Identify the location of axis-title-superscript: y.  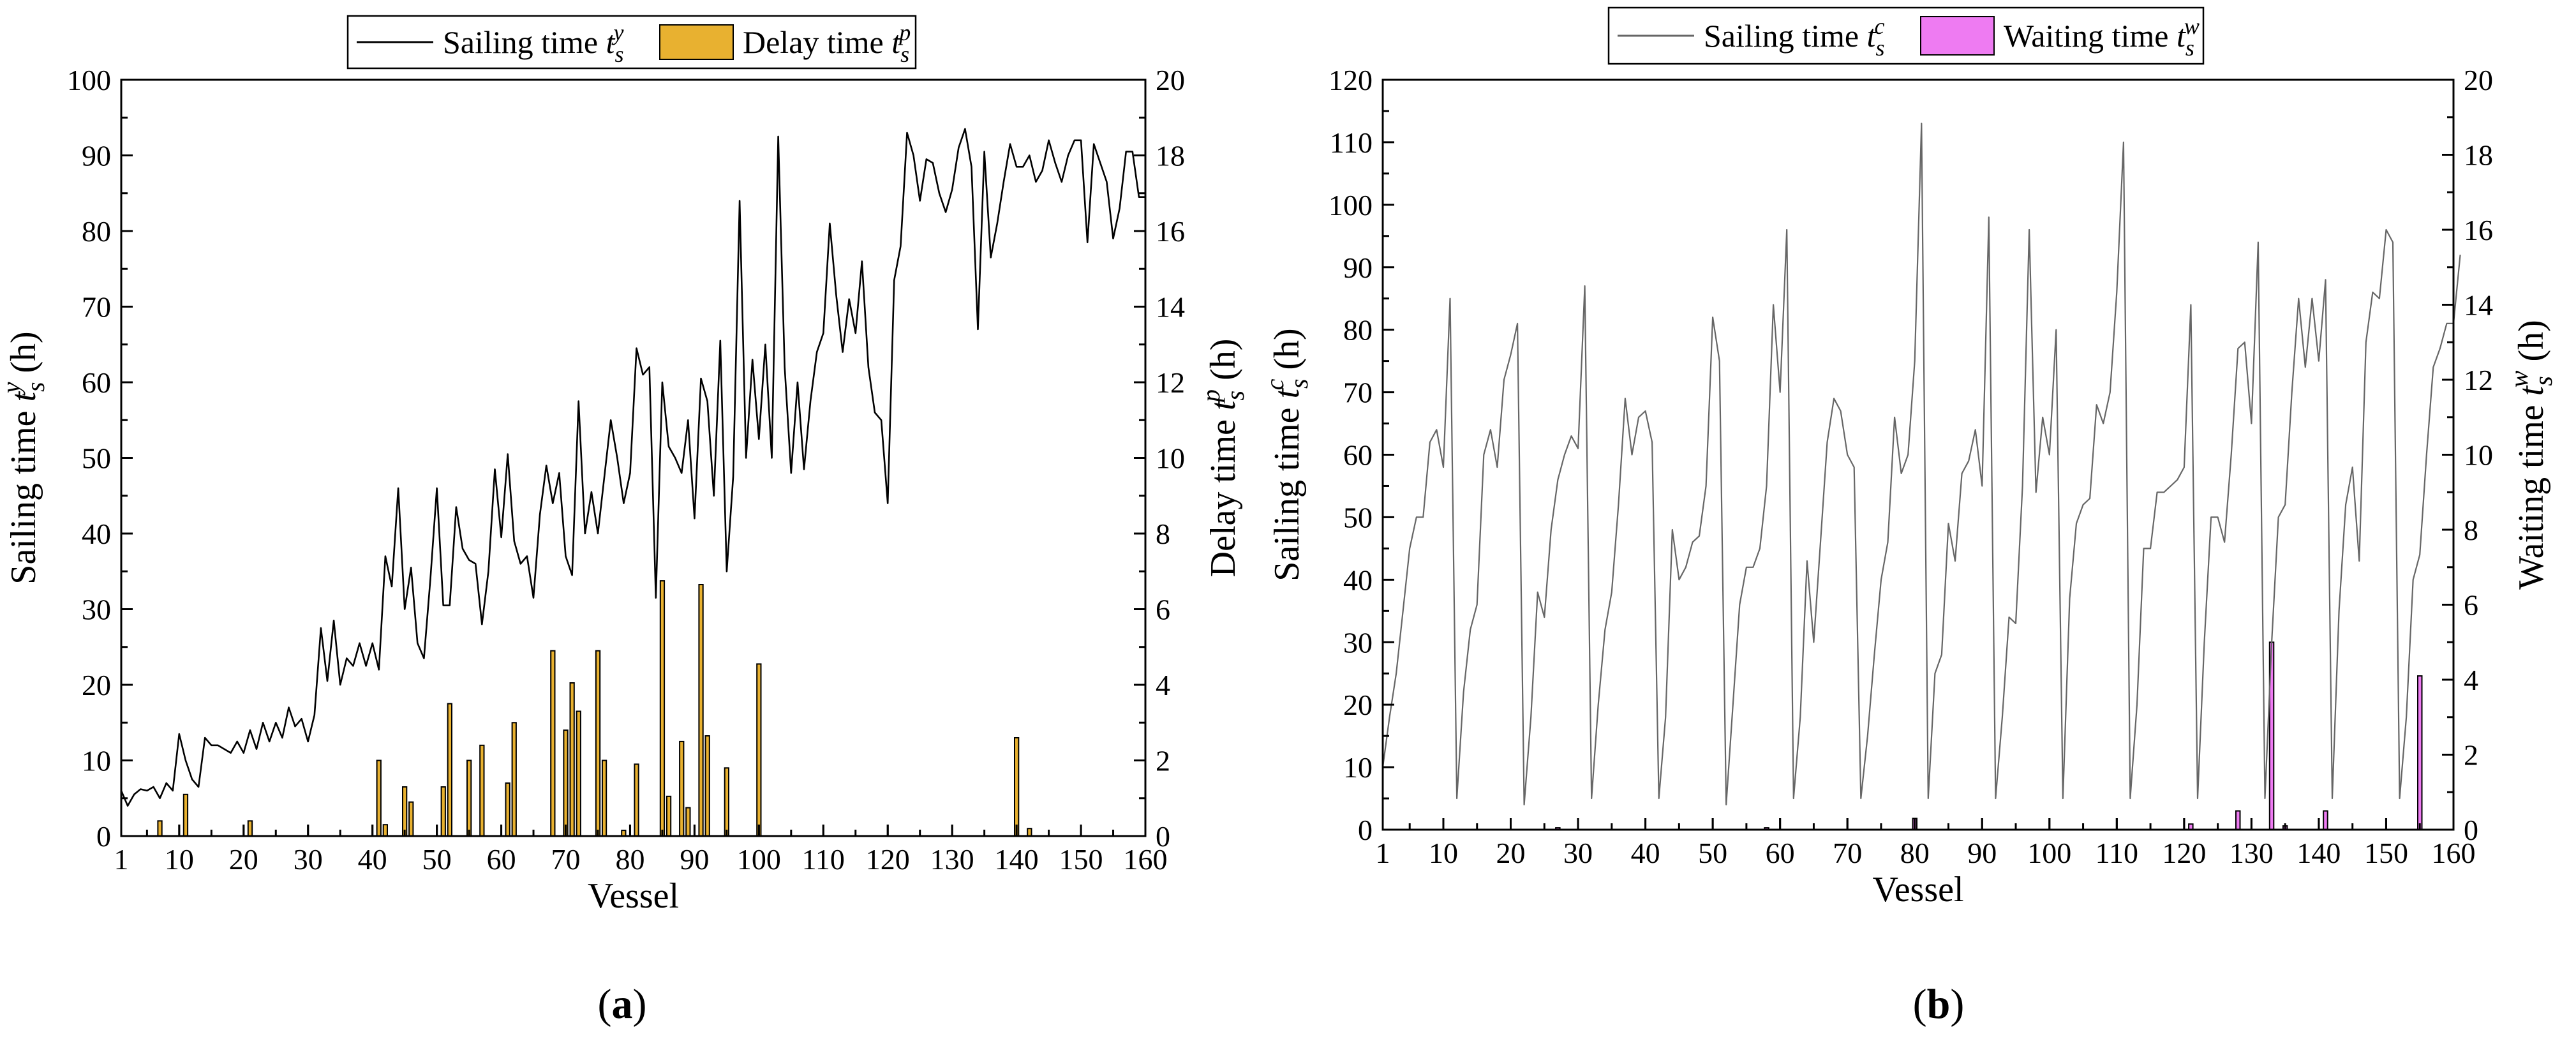
(13, 389).